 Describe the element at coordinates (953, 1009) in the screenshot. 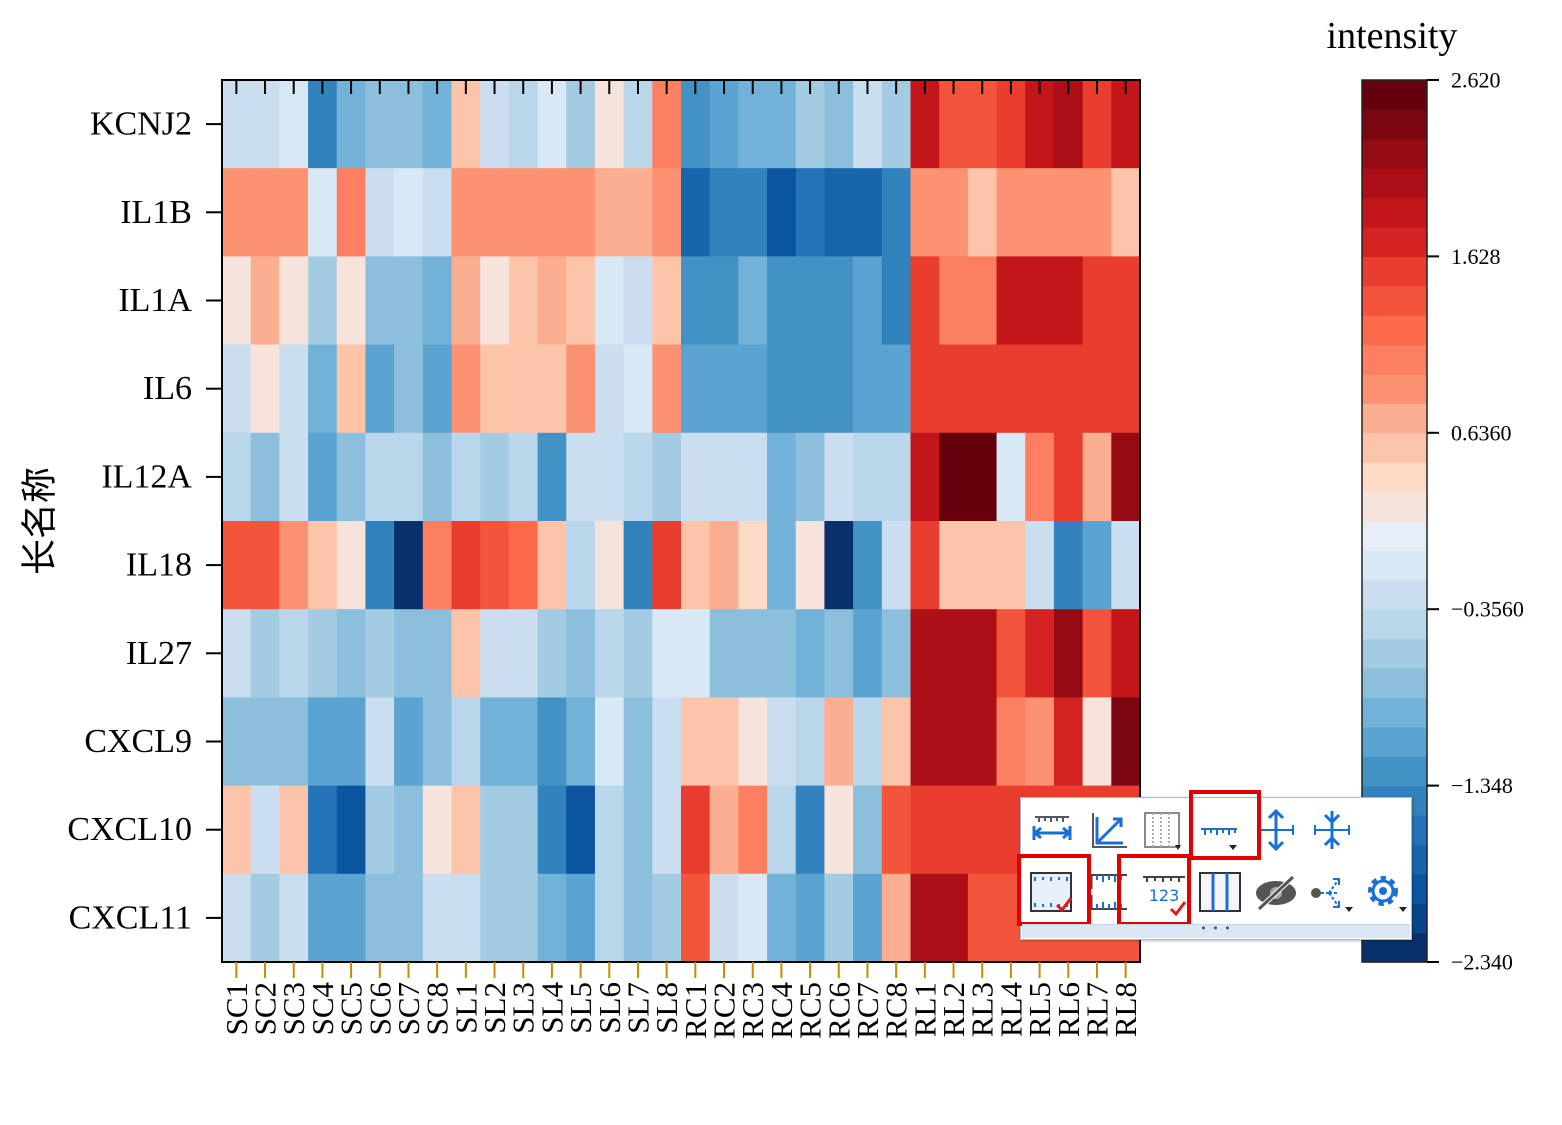

I see `x-tick-label: RL2` at that location.